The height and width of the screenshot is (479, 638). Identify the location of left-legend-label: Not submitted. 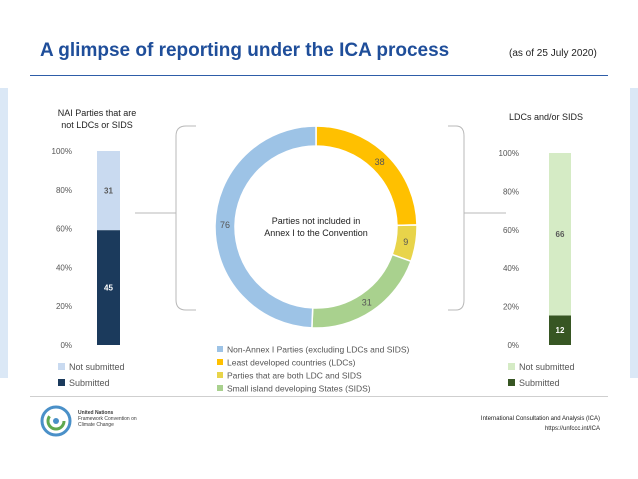
(97, 367).